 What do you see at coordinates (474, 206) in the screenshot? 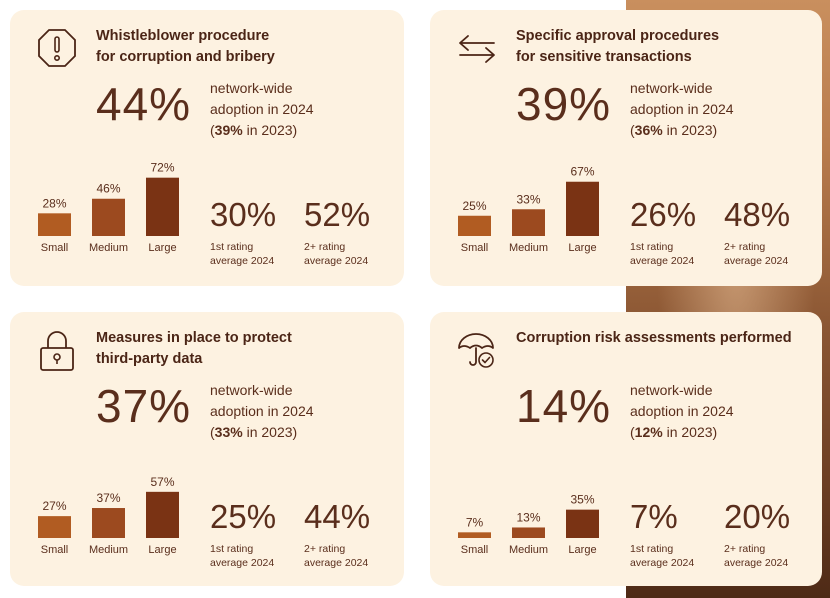
I see `bar-value-label: 25%` at bounding box center [474, 206].